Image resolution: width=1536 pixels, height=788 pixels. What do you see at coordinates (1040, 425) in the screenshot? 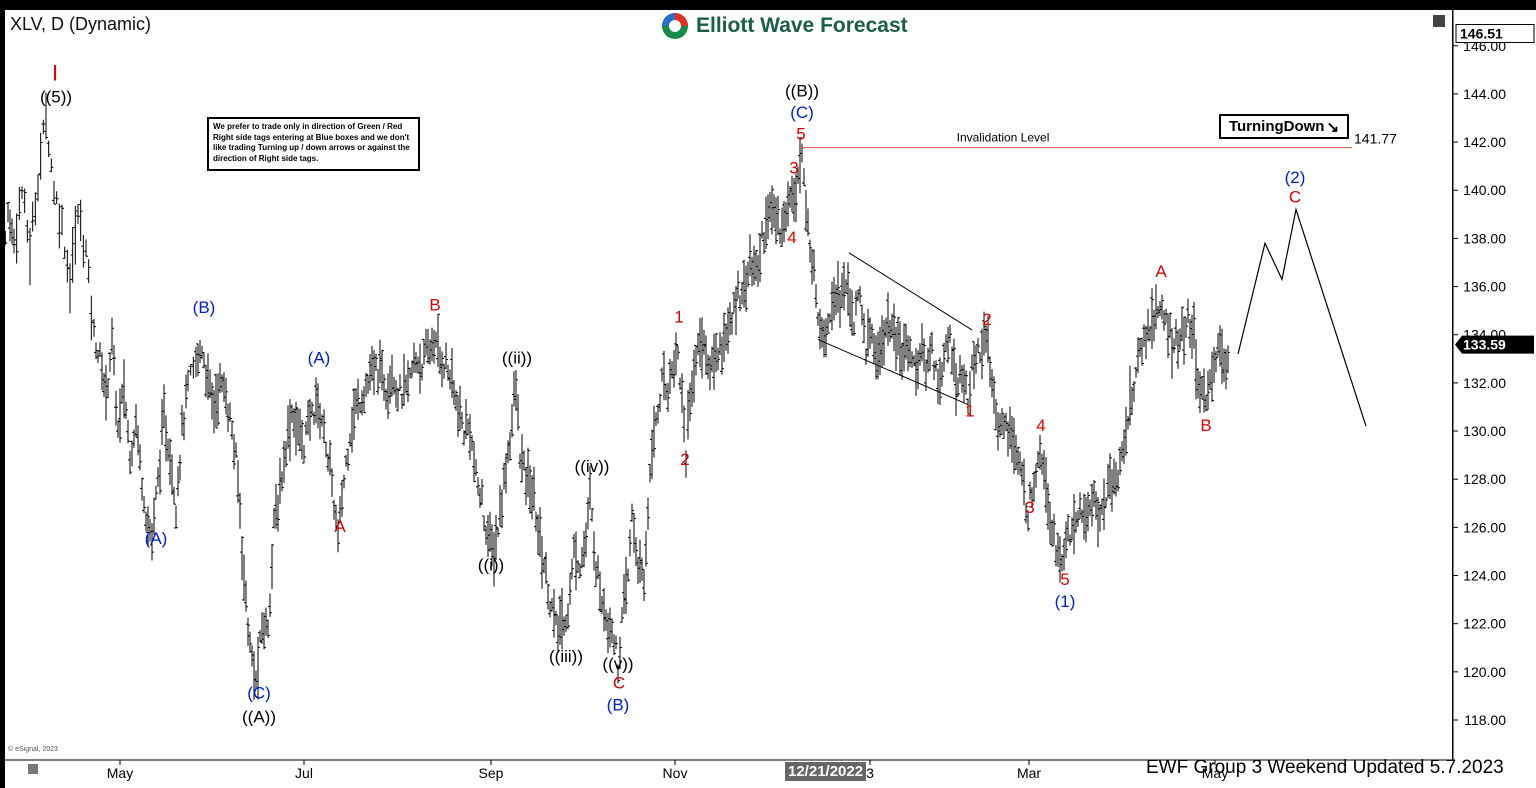
I see `wave-label: 4` at bounding box center [1040, 425].